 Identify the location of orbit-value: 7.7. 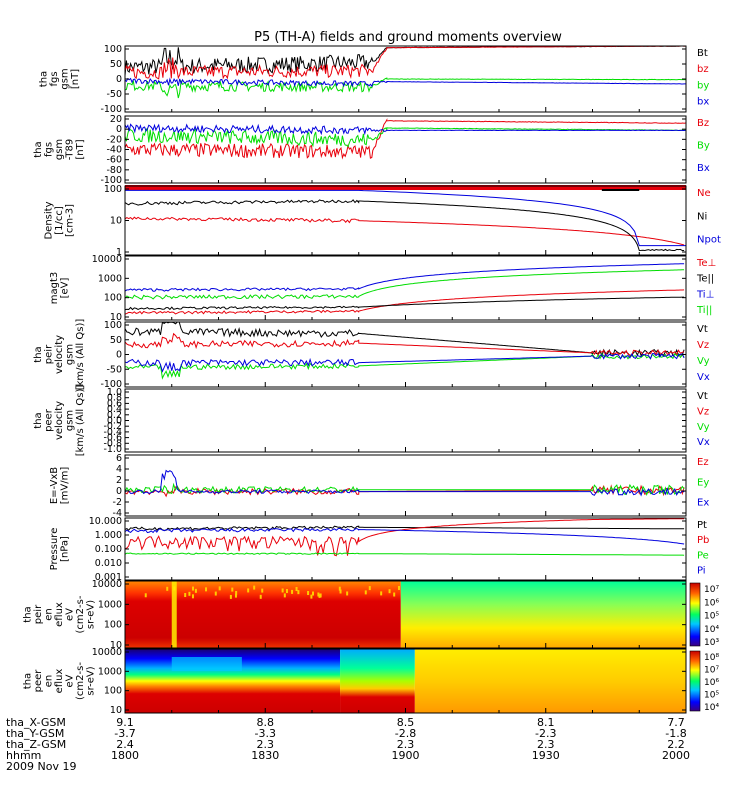
(676, 722).